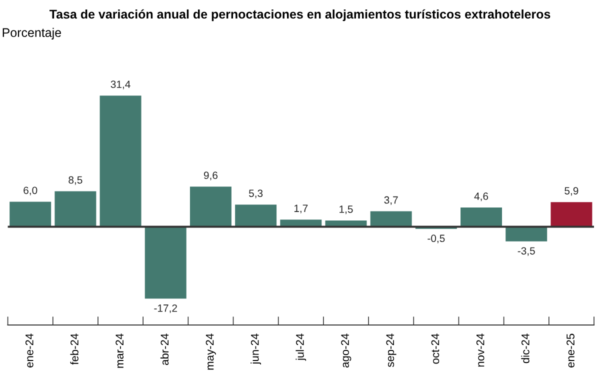 This screenshot has height=374, width=600. What do you see at coordinates (346, 351) in the screenshot?
I see `x-tick-label: ago-24` at bounding box center [346, 351].